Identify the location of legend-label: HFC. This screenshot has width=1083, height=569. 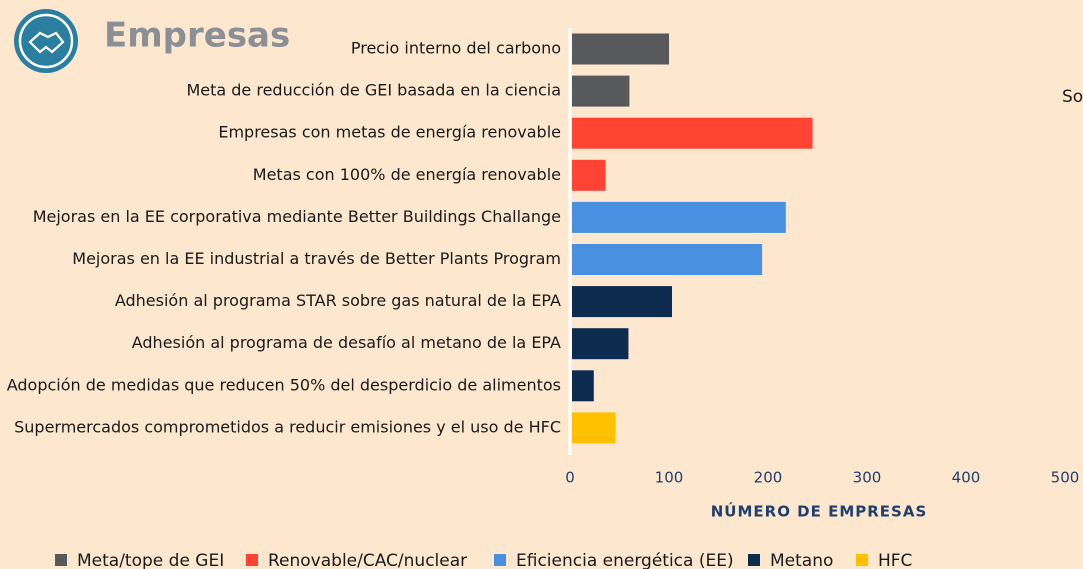
(895, 560).